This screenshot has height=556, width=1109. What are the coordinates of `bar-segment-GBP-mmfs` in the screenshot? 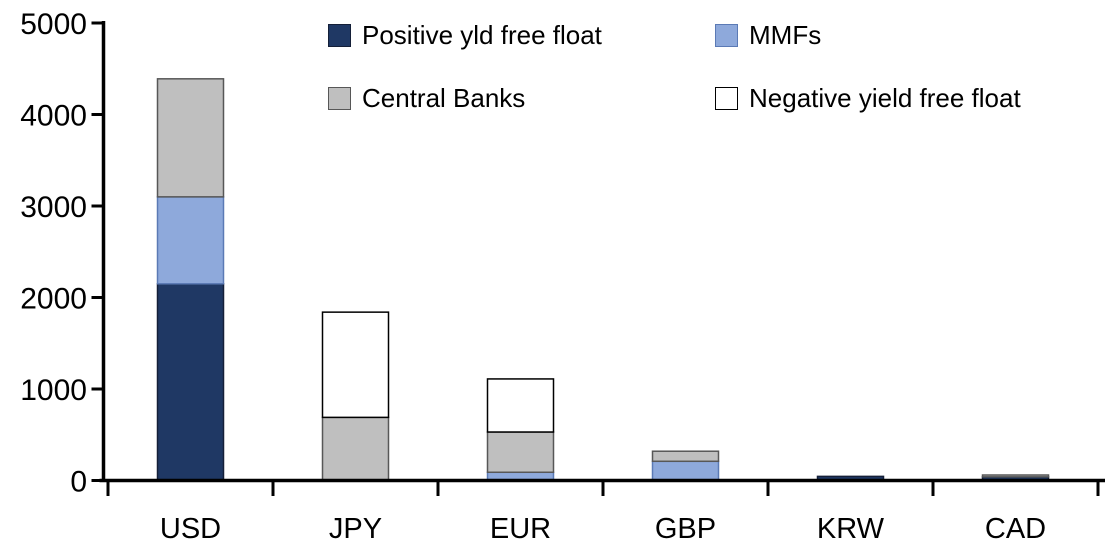 It's located at (685, 471).